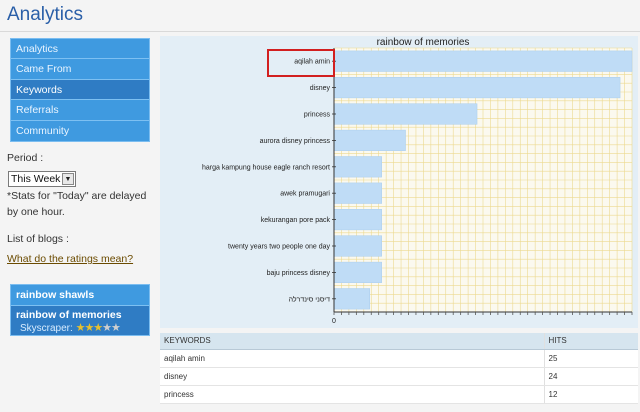  I want to click on period-select-value: This Week, so click(36, 179).